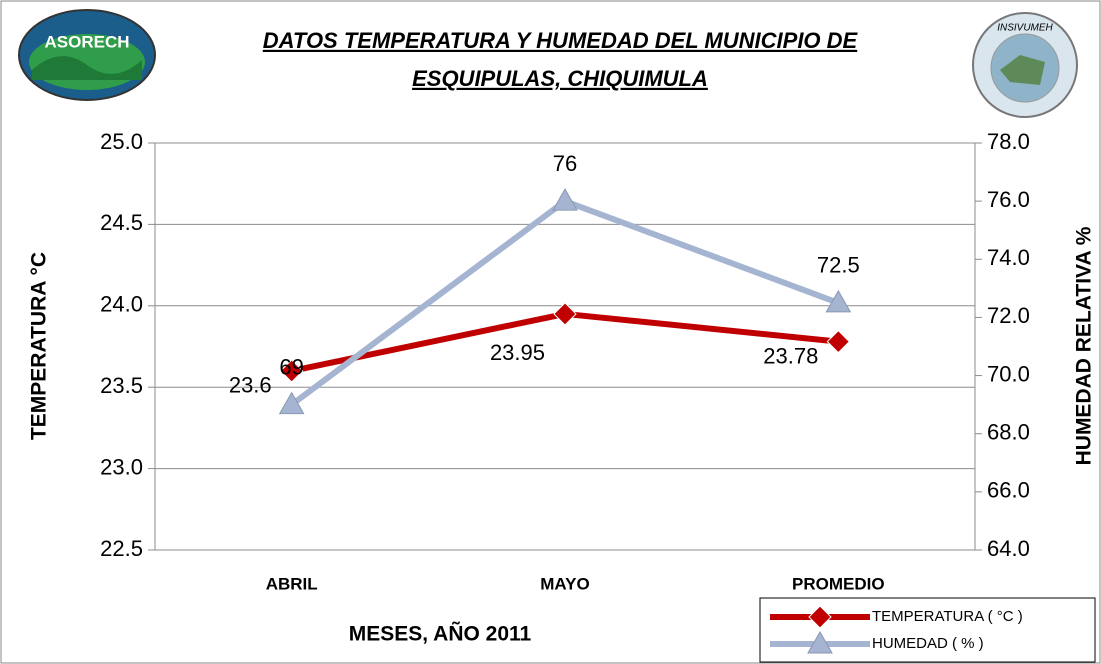 The width and height of the screenshot is (1101, 664). Describe the element at coordinates (1025, 65) in the screenshot. I see `logo-right: INSIVUMEH` at that location.